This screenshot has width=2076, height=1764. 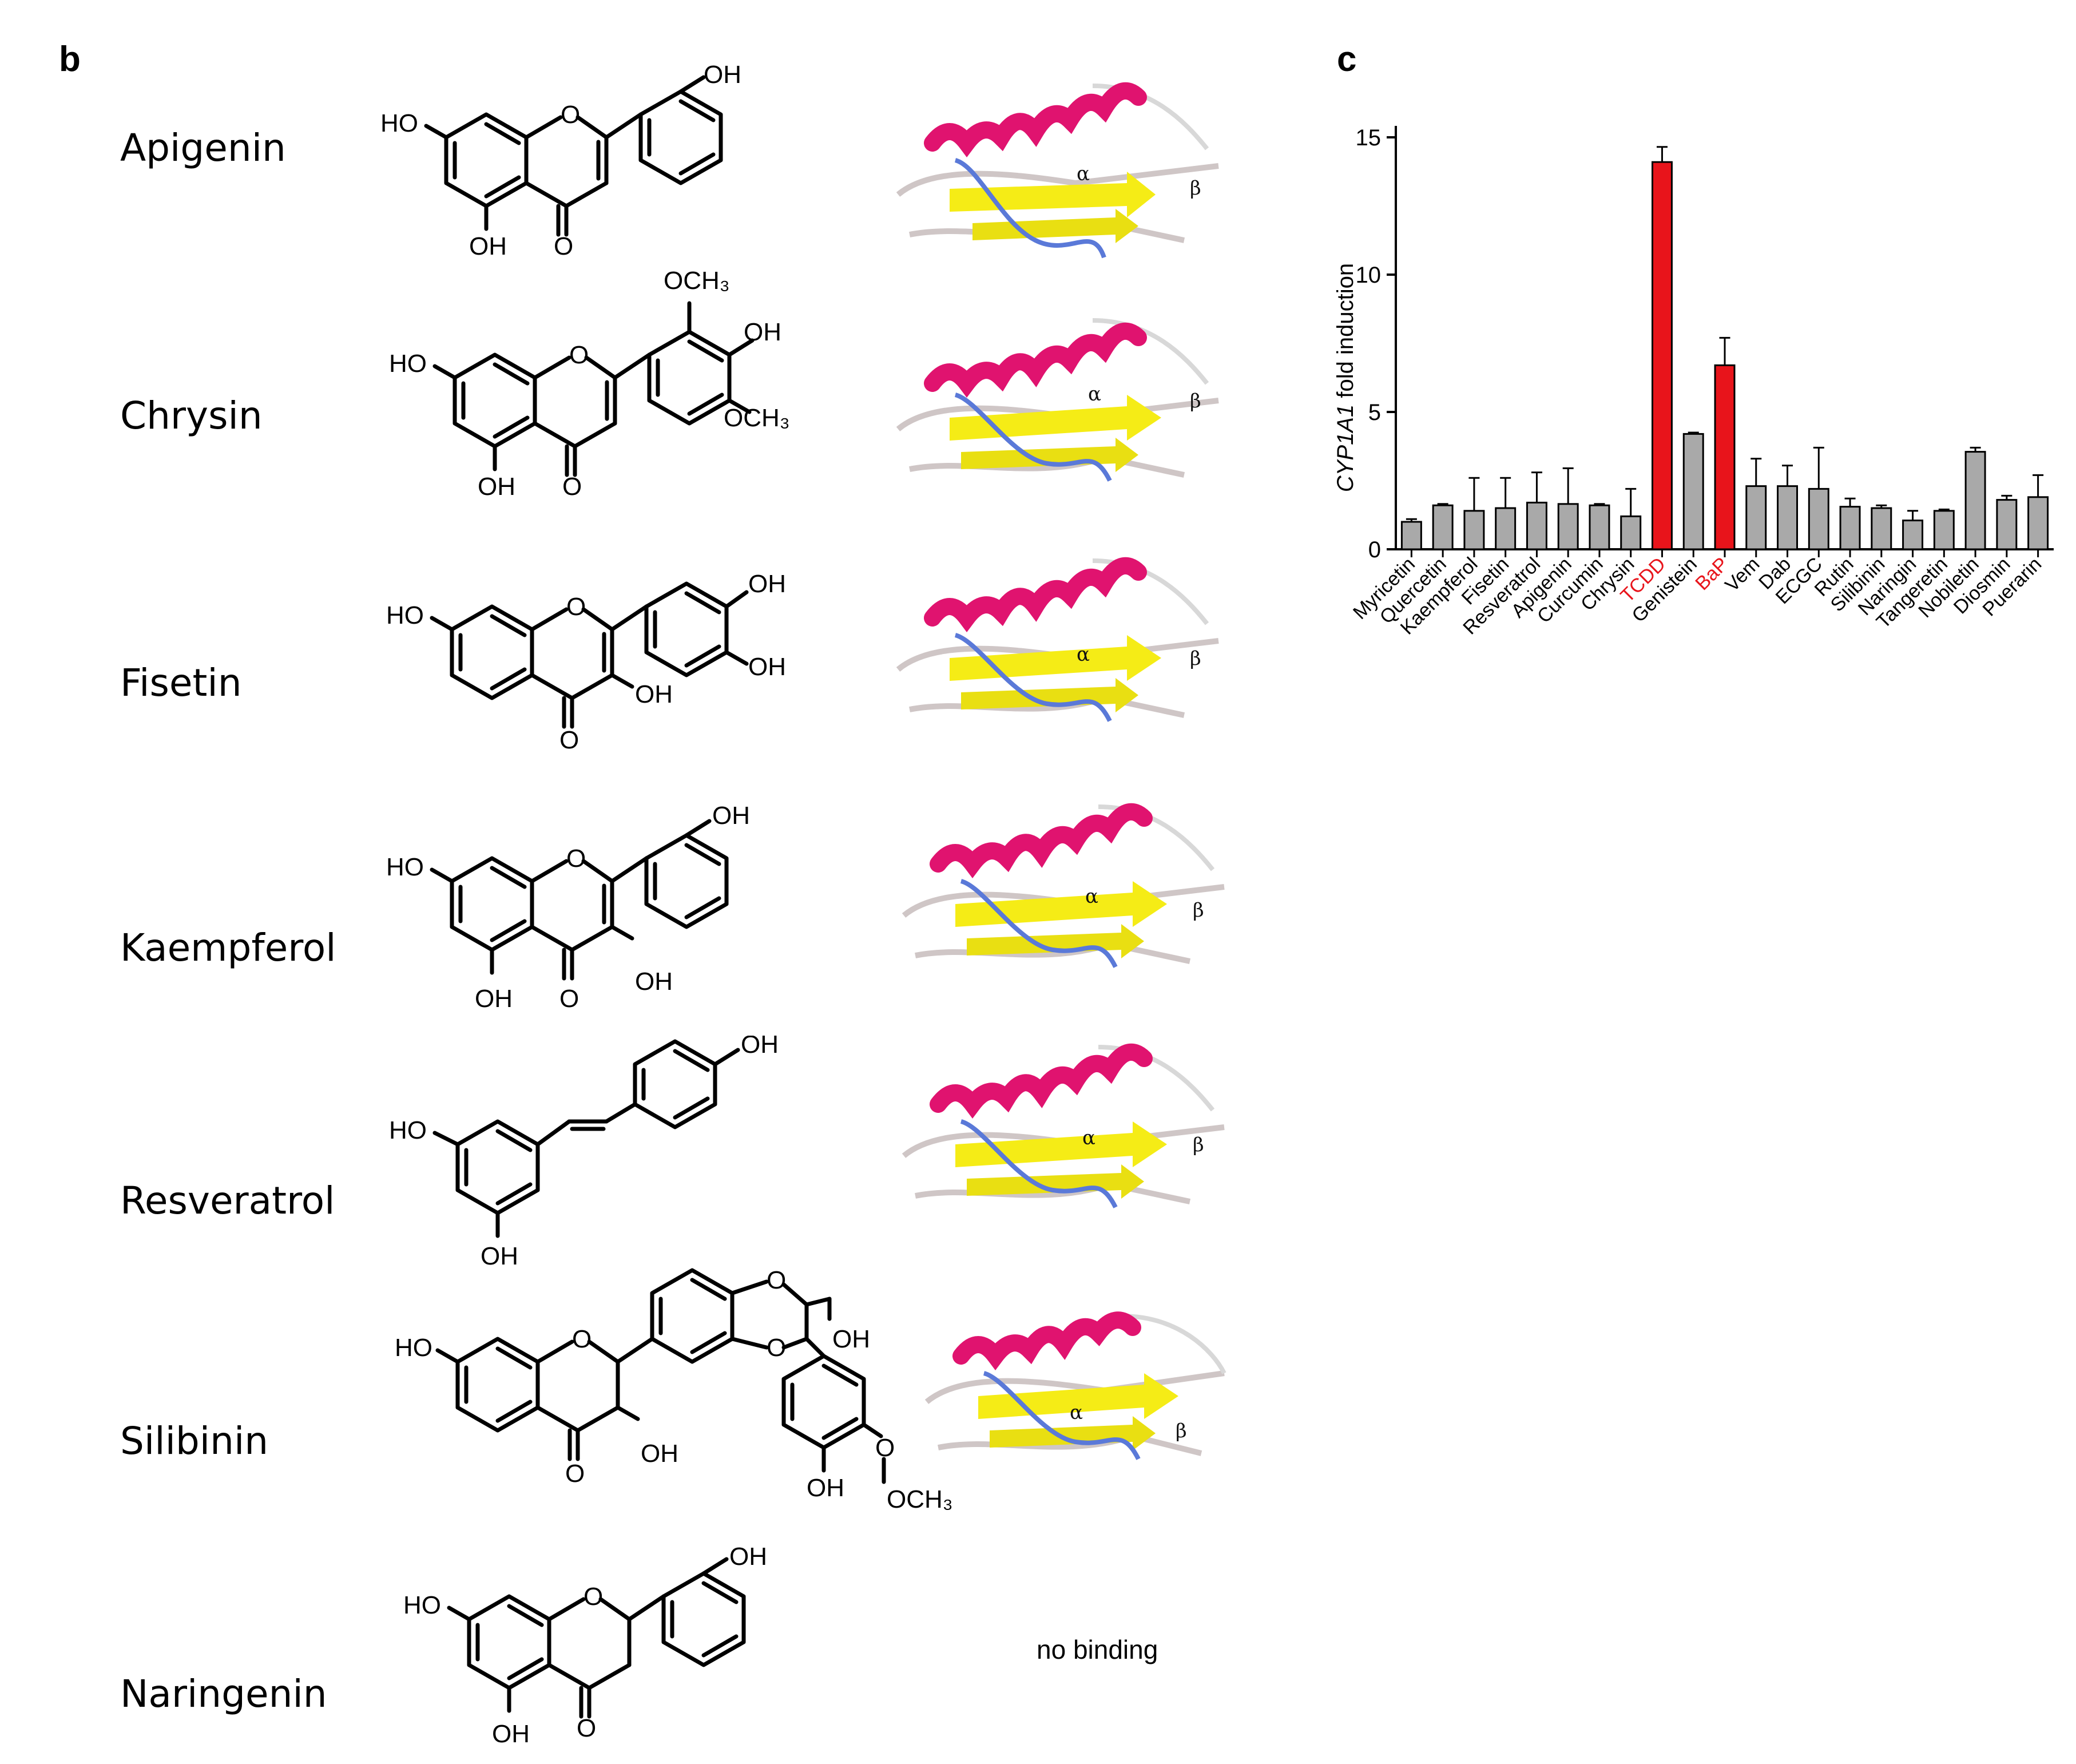 What do you see at coordinates (568, 908) in the screenshot?
I see `kaempferol-structure: HO O OH OH OH O` at bounding box center [568, 908].